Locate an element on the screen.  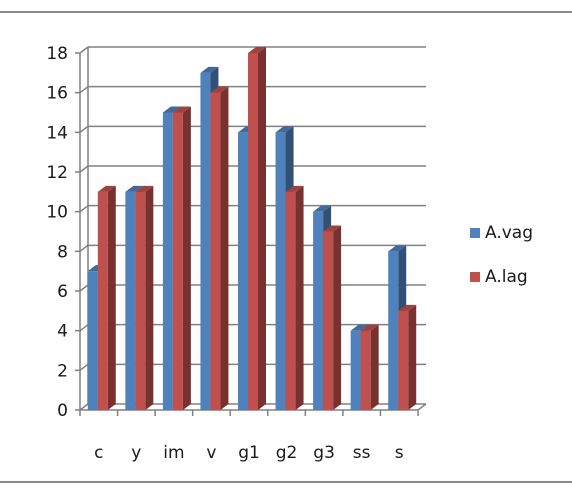
legend-swatch-a-lag is located at coordinates (475, 277).